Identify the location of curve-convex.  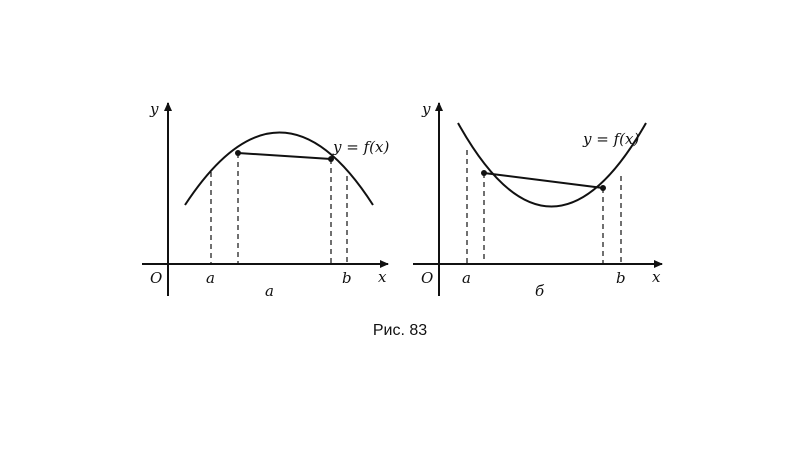
(552, 165).